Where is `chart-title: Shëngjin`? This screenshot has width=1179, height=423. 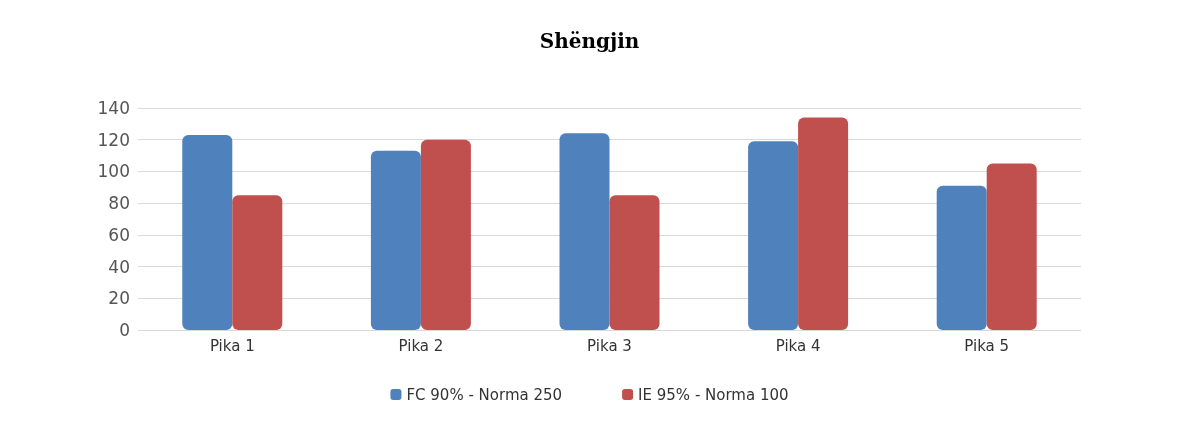 chart-title: Shëngjin is located at coordinates (589, 41).